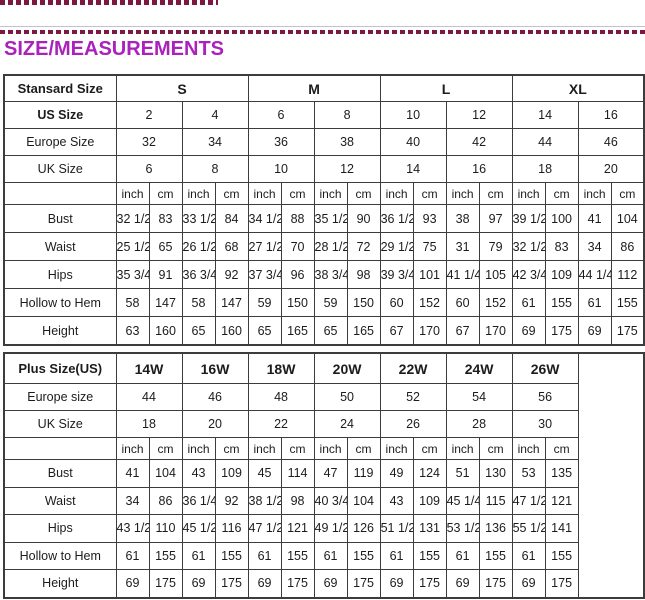 This screenshot has height=600, width=645. What do you see at coordinates (322, 32) in the screenshot?
I see `separator-dashed-line` at bounding box center [322, 32].